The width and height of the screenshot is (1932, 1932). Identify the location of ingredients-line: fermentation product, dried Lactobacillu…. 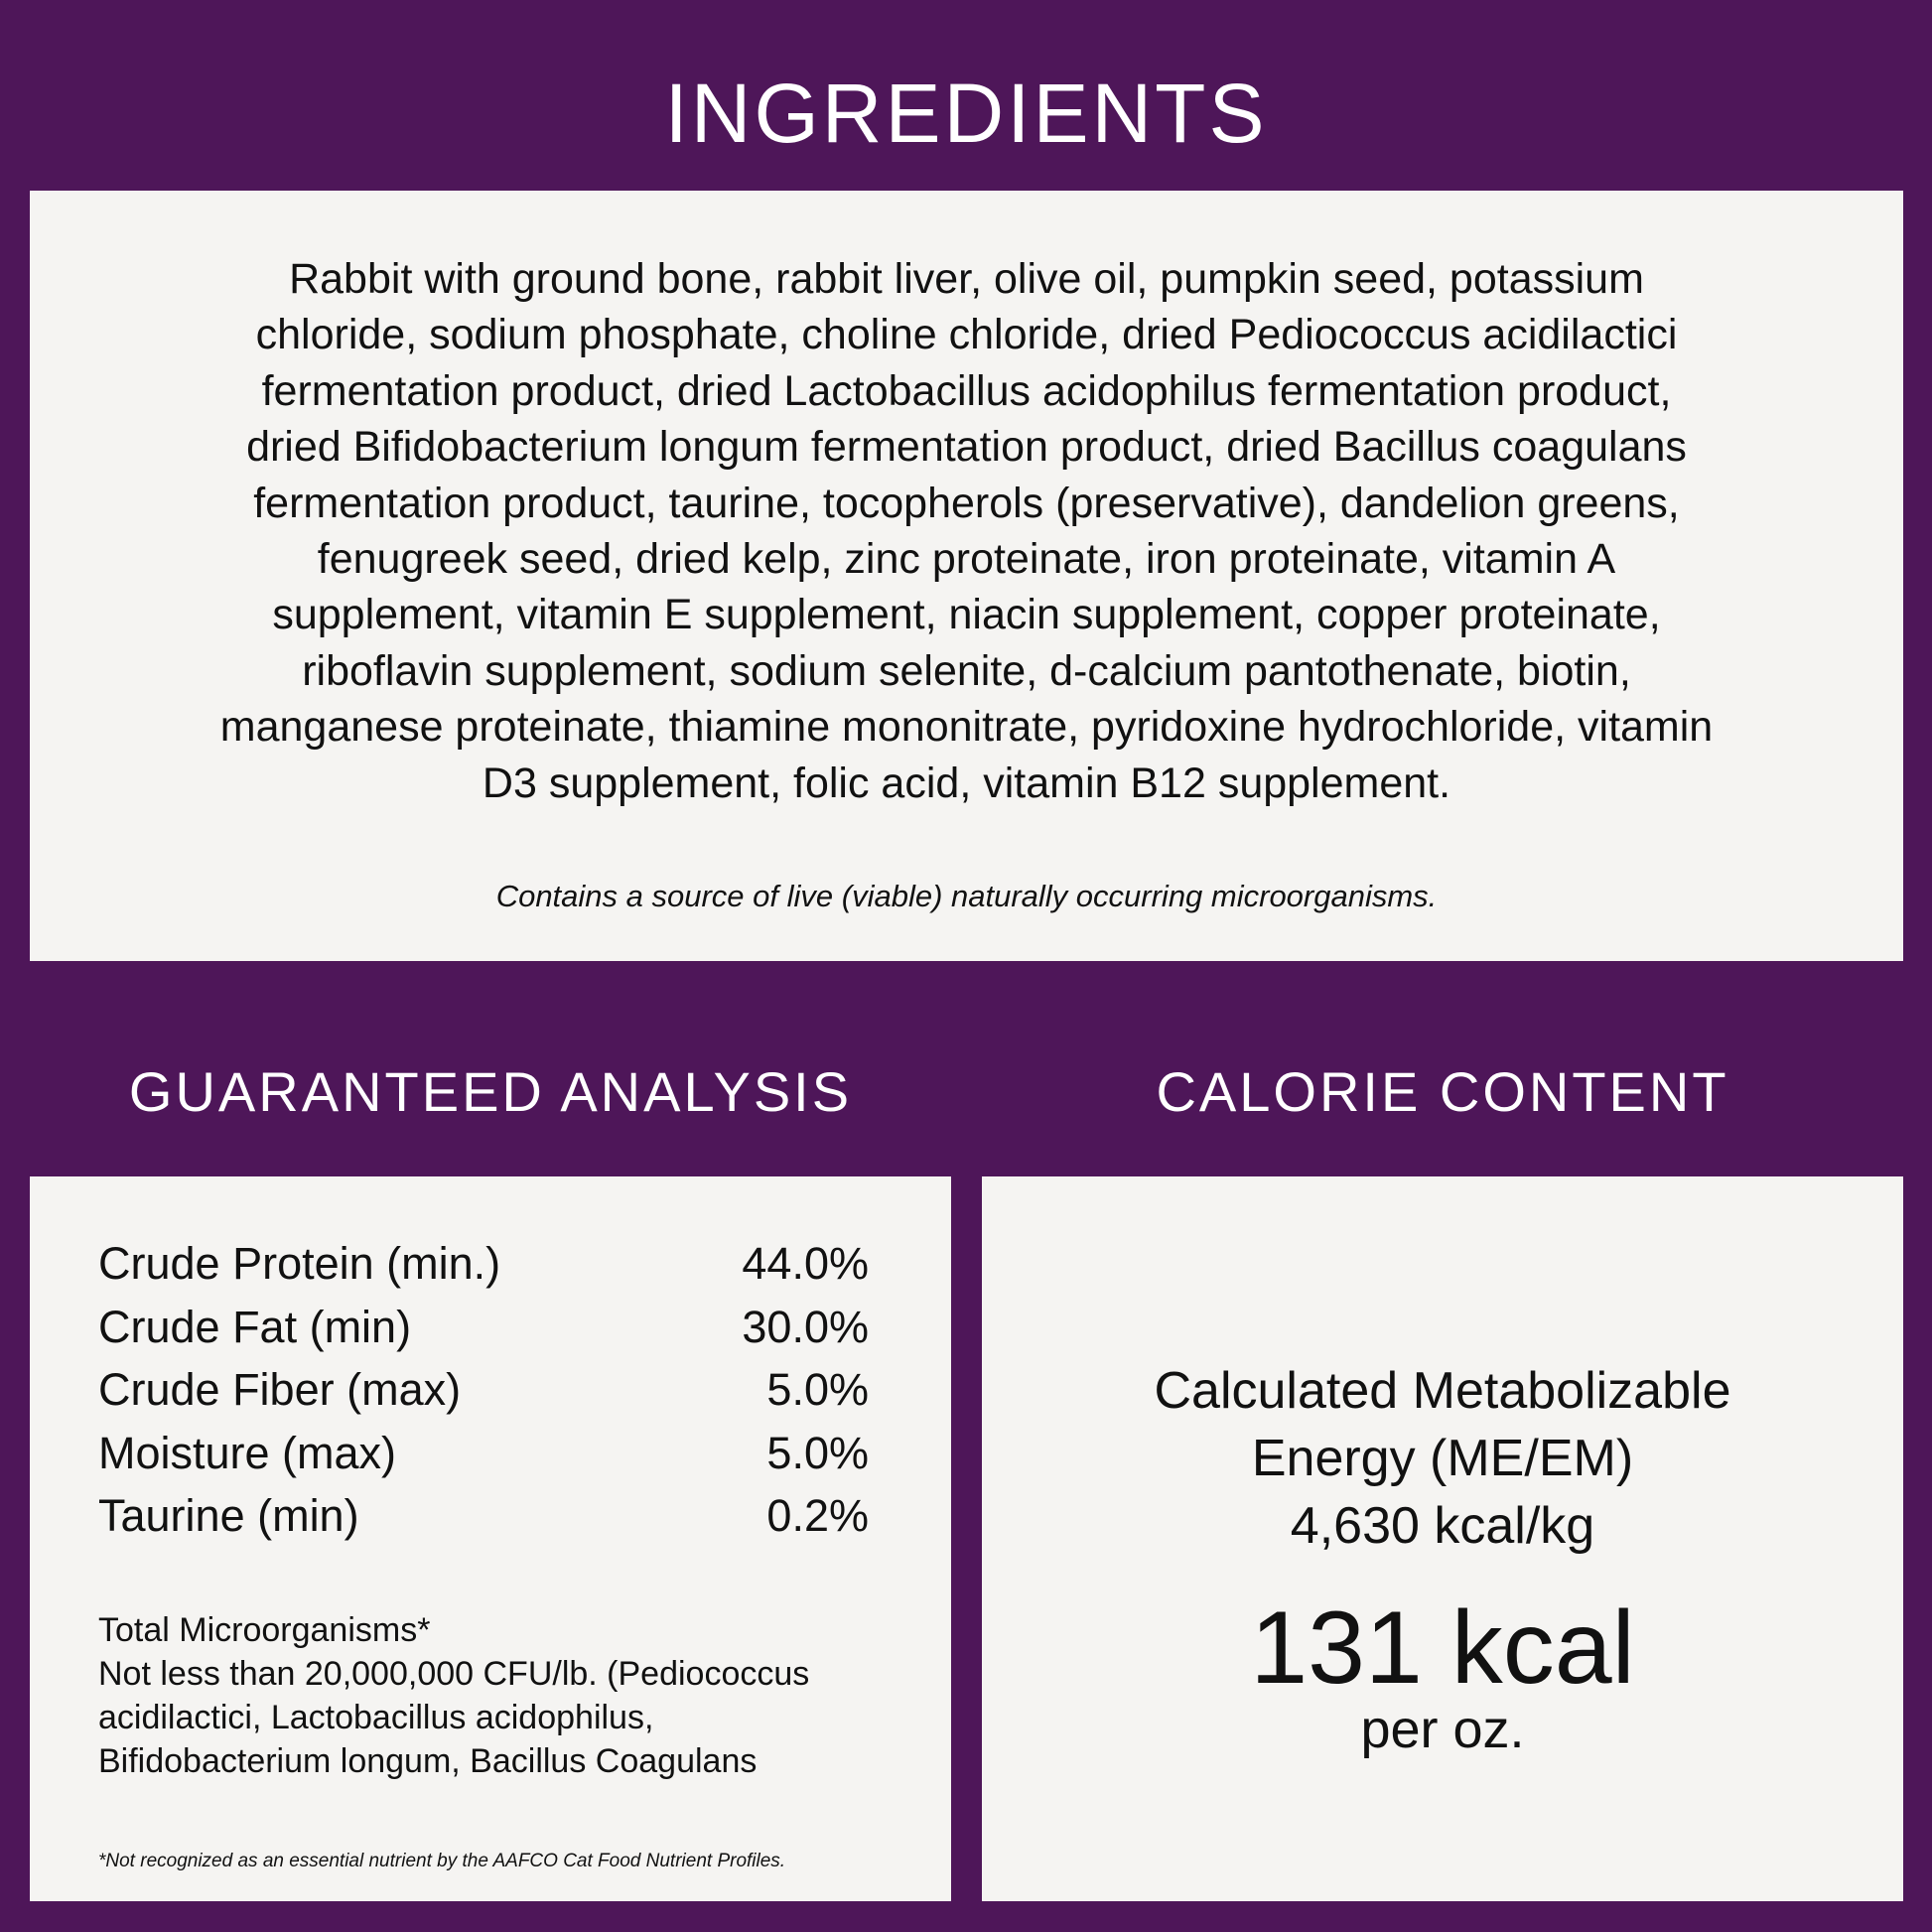
(967, 391).